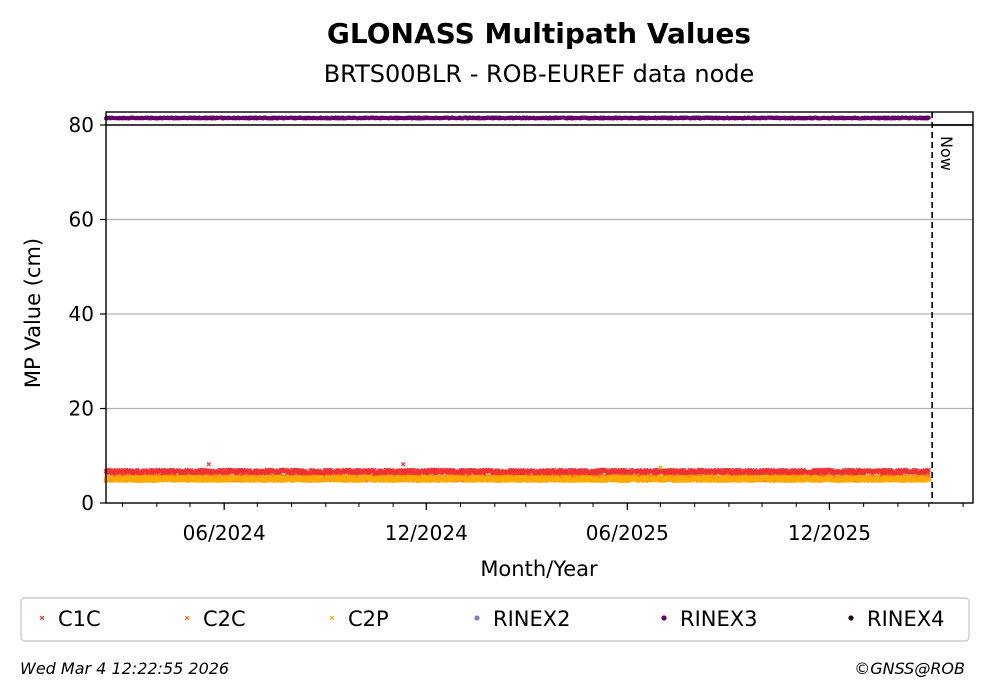 Image resolution: width=993 pixels, height=699 pixels. What do you see at coordinates (929, 470) in the screenshot?
I see `point` at bounding box center [929, 470].